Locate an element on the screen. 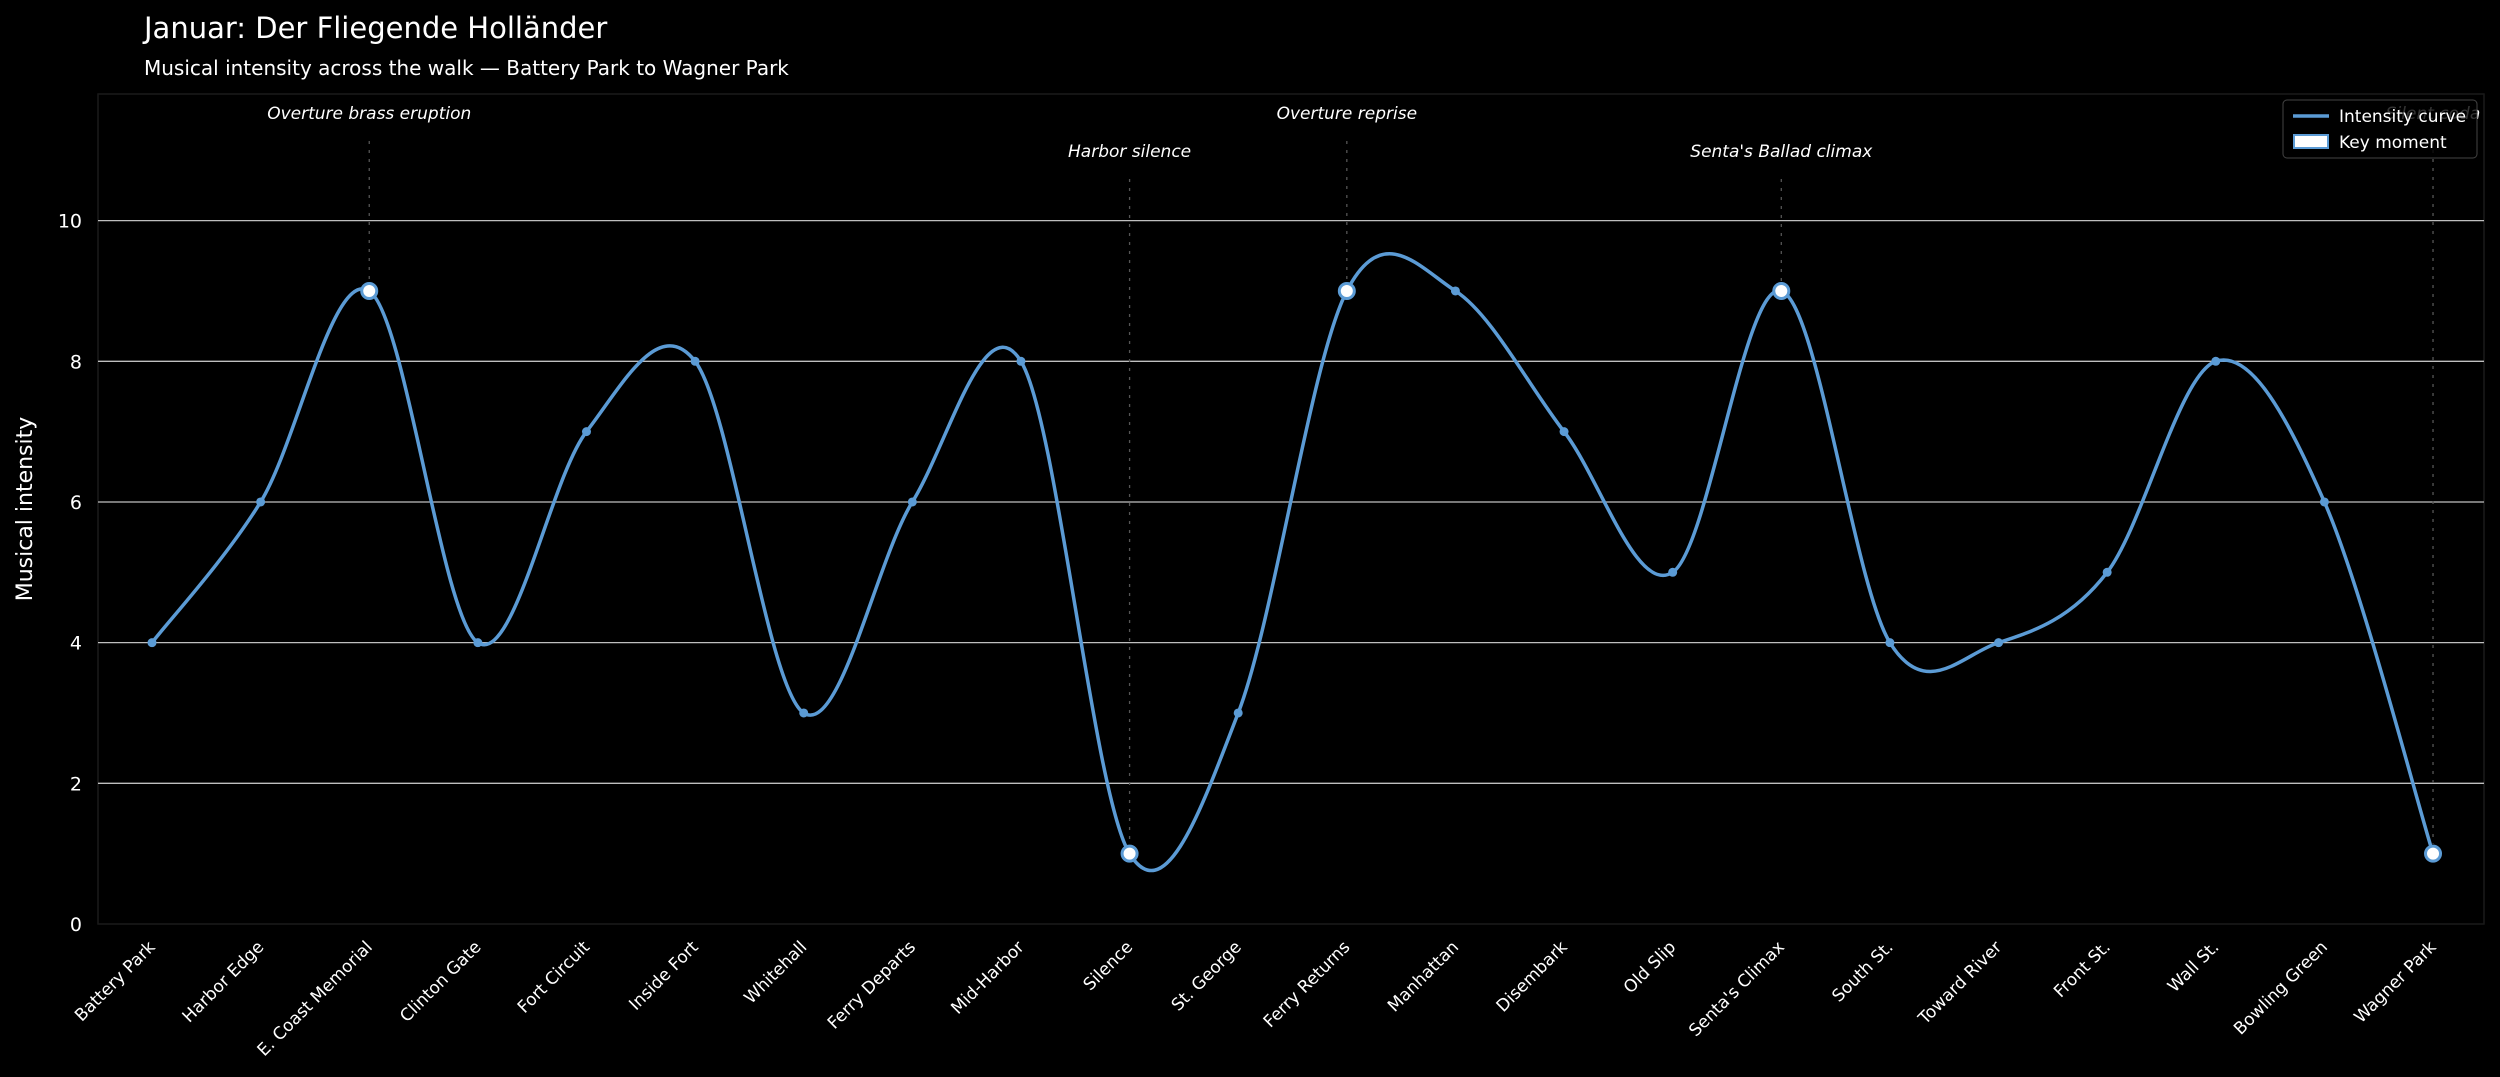  annotation-label: Harbor silence is located at coordinates (1129, 152).